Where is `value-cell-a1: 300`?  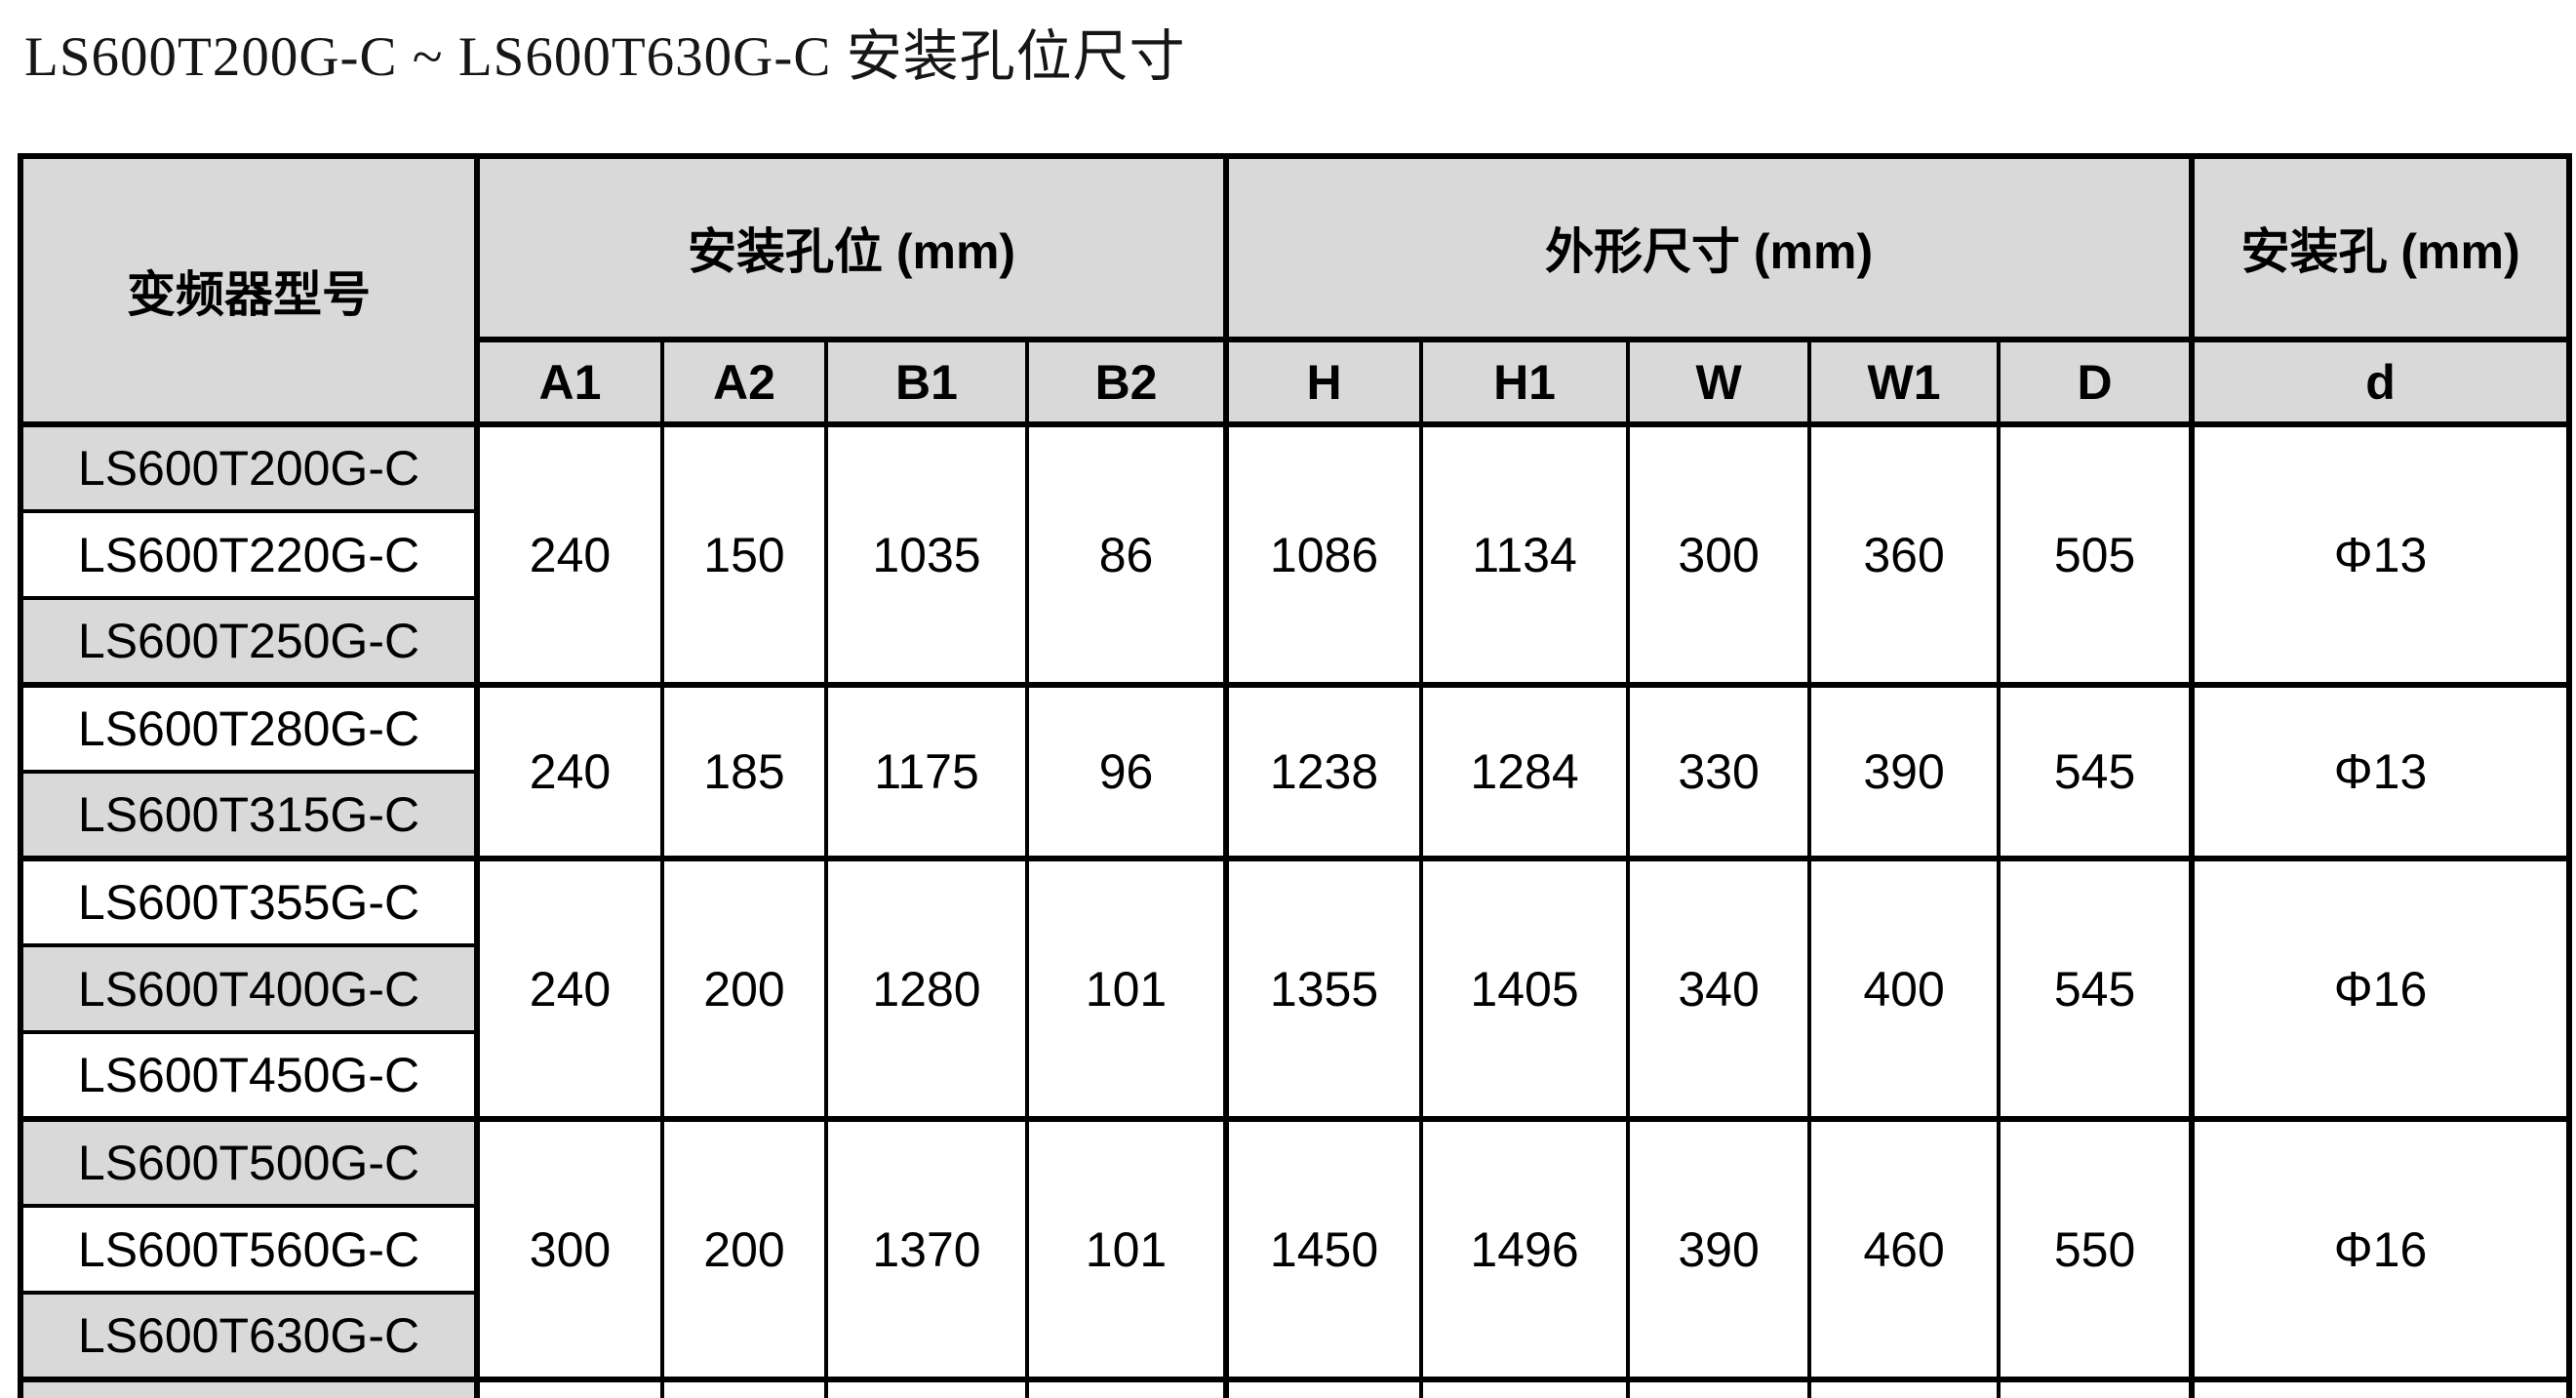
value-cell-a1: 300 is located at coordinates (569, 1249).